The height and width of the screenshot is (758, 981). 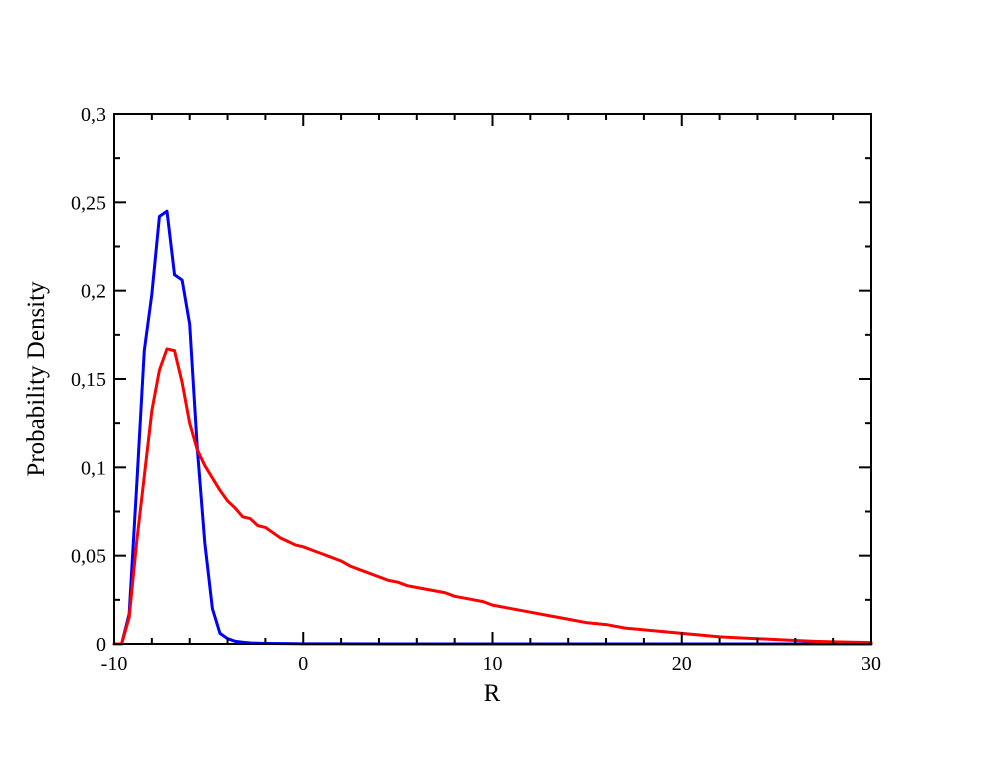 What do you see at coordinates (36, 379) in the screenshot?
I see `y-axis-label: Probability Density` at bounding box center [36, 379].